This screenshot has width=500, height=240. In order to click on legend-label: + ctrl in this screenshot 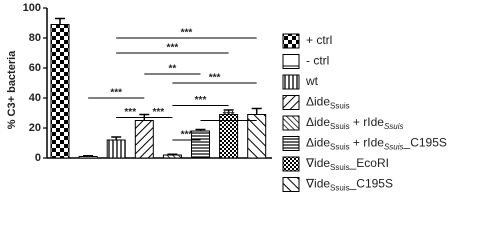, I will do `click(319, 40)`.